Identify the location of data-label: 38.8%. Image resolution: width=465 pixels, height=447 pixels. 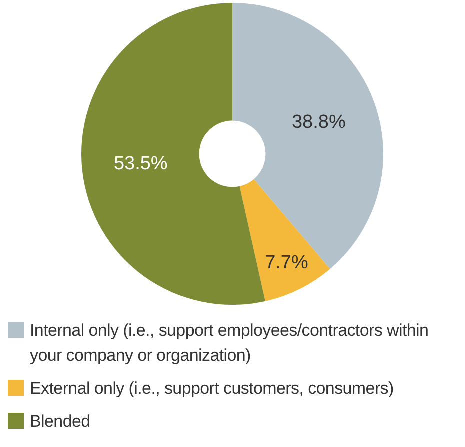
(319, 122).